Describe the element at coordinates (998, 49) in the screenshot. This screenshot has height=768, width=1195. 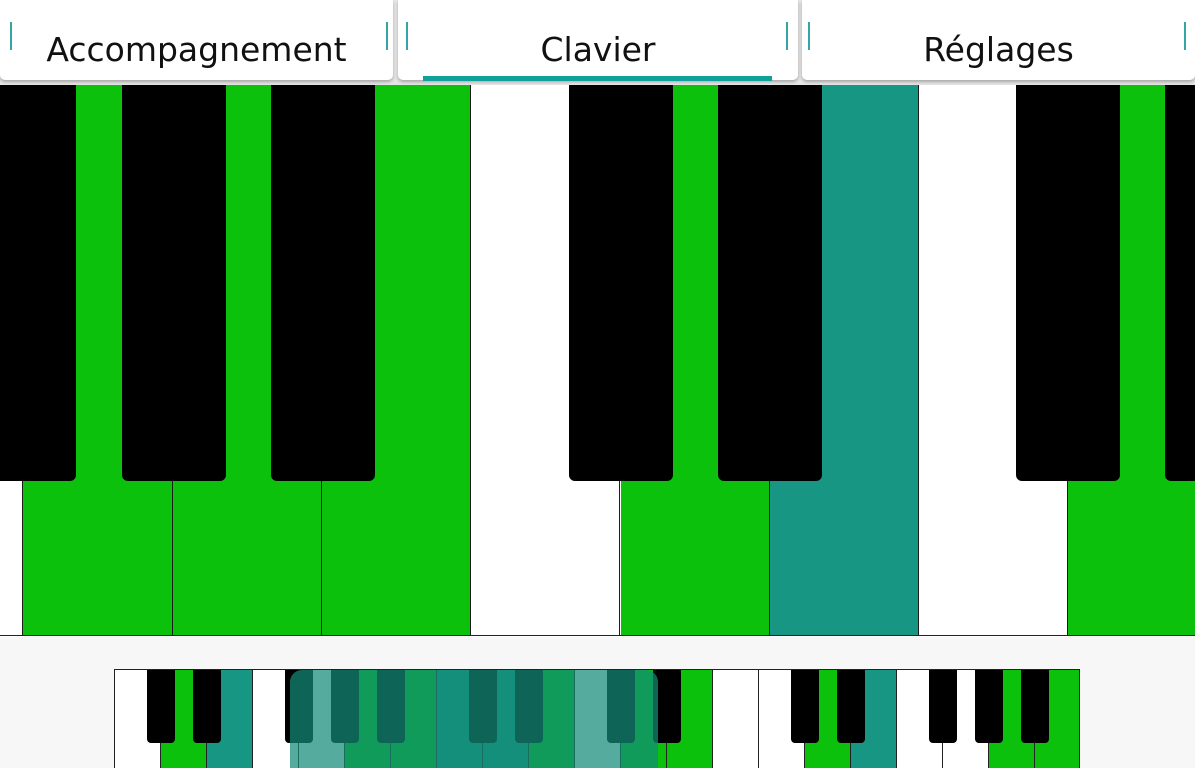
I see `tab-reglages-label: Réglages` at that location.